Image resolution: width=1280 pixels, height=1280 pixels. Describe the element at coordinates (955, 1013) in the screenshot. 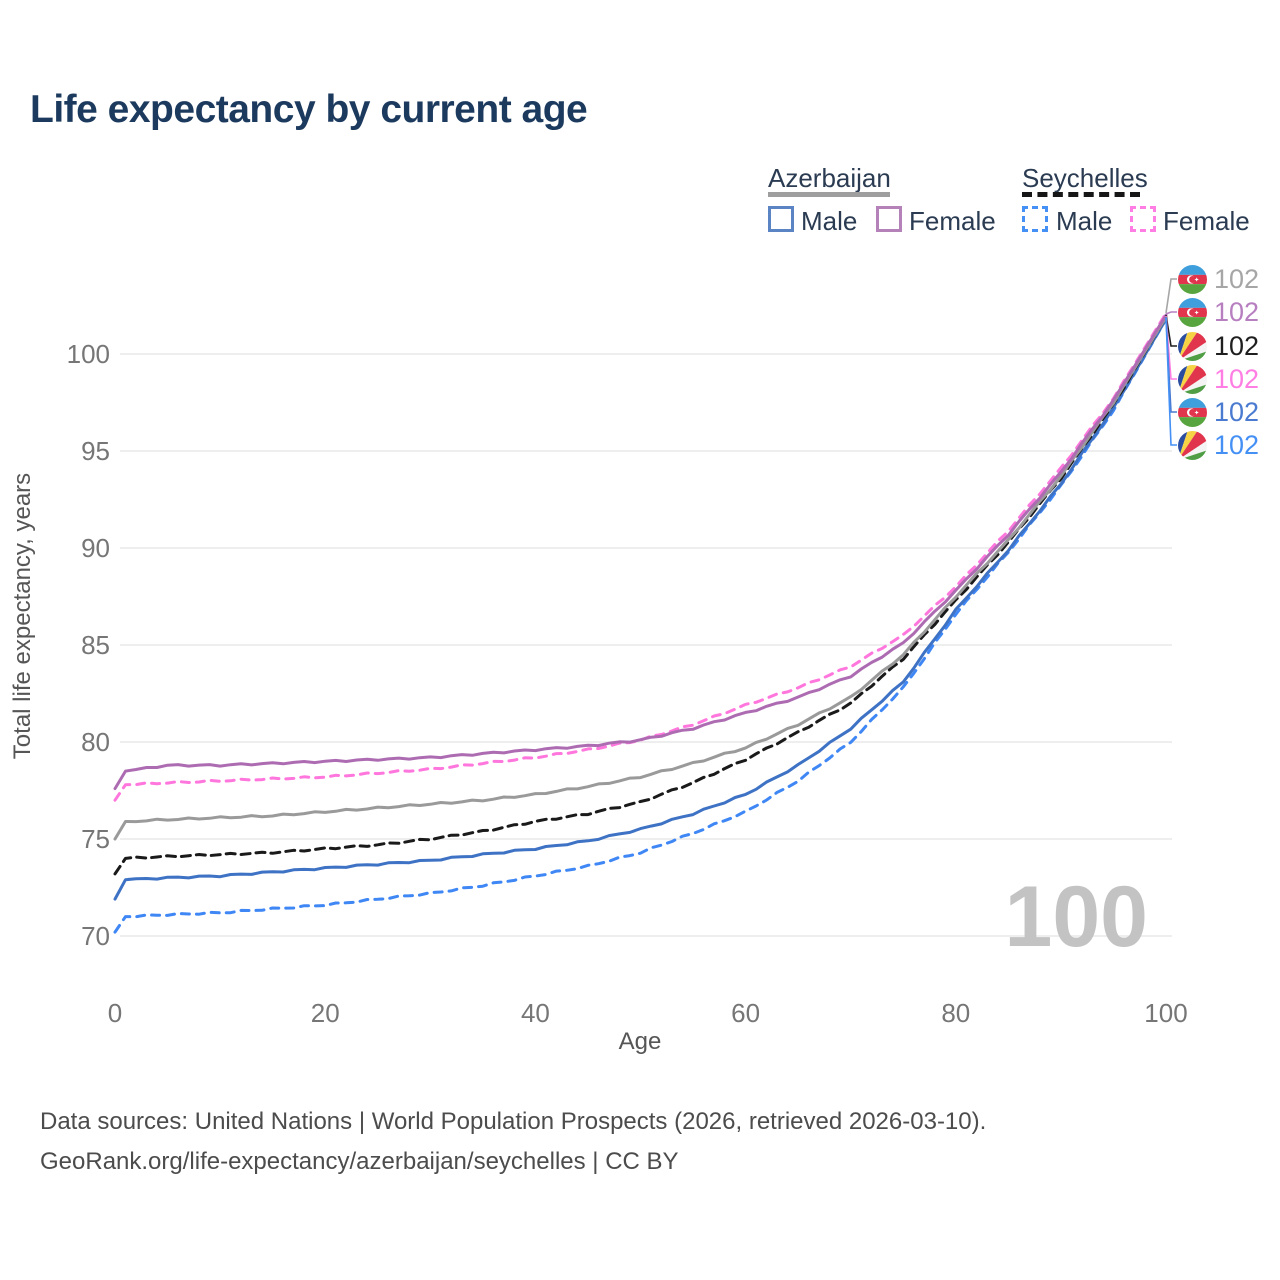

I see `x-tick-label-80: 80` at that location.